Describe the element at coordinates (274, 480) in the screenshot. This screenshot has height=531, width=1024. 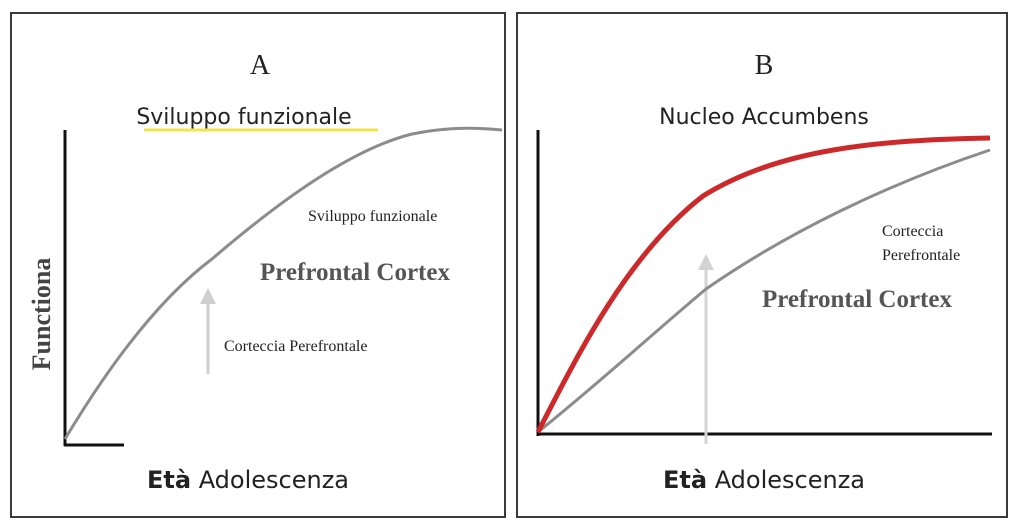
I see `panel-a-x-label-rest: Adolescenza` at that location.